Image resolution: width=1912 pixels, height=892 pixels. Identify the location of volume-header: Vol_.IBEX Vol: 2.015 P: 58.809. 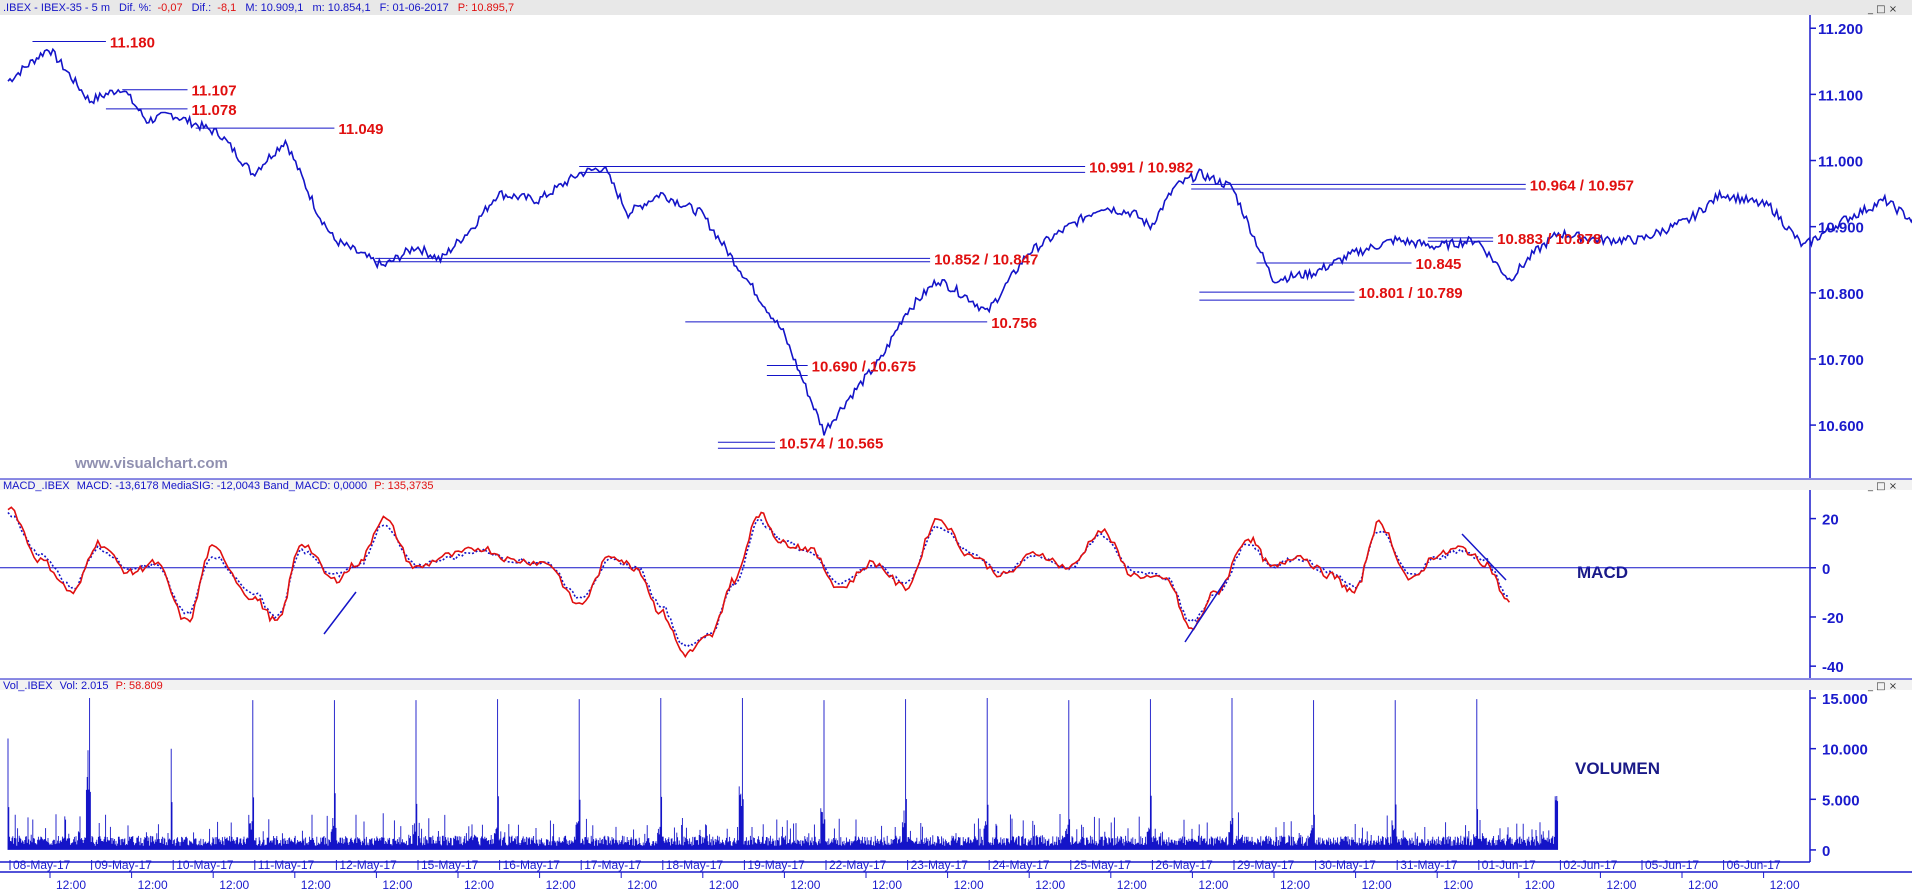
(83, 686).